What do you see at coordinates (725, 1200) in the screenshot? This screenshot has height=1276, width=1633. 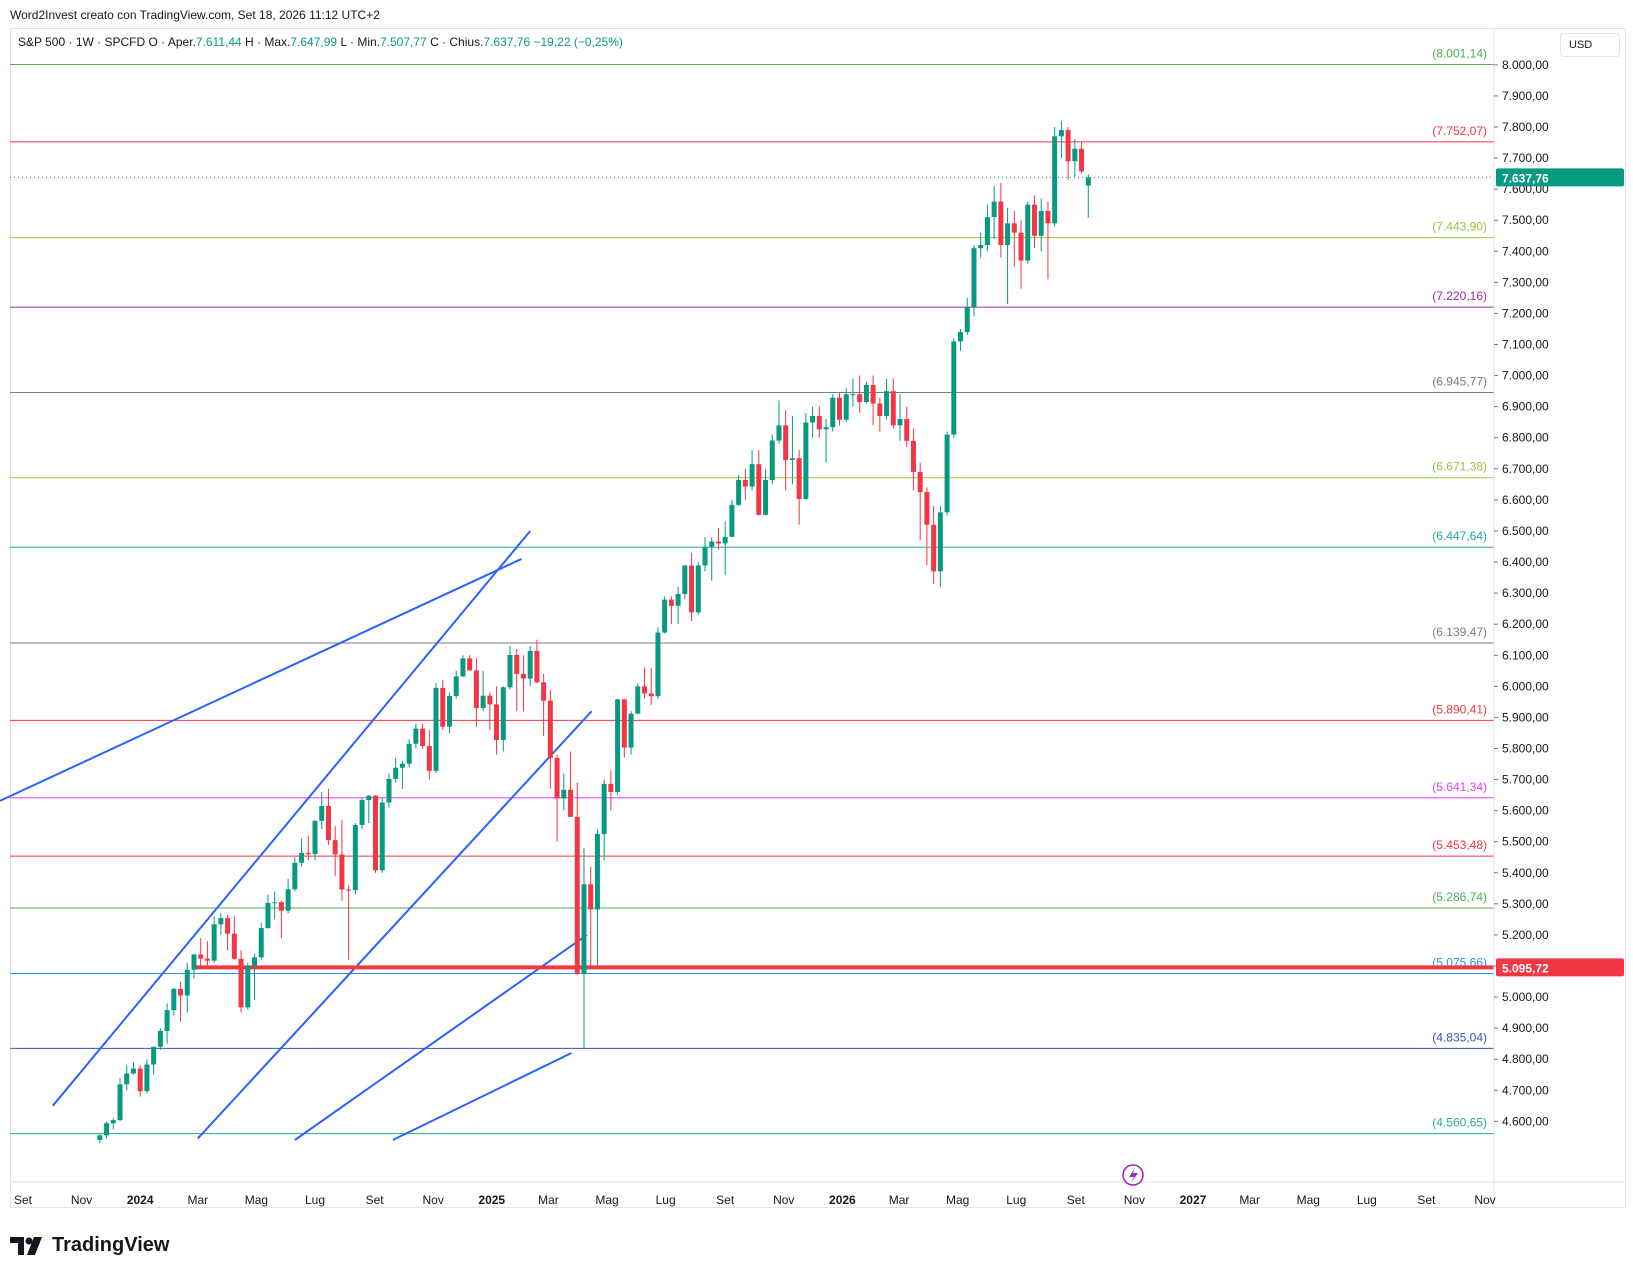 I see `time-tick-label: Set` at bounding box center [725, 1200].